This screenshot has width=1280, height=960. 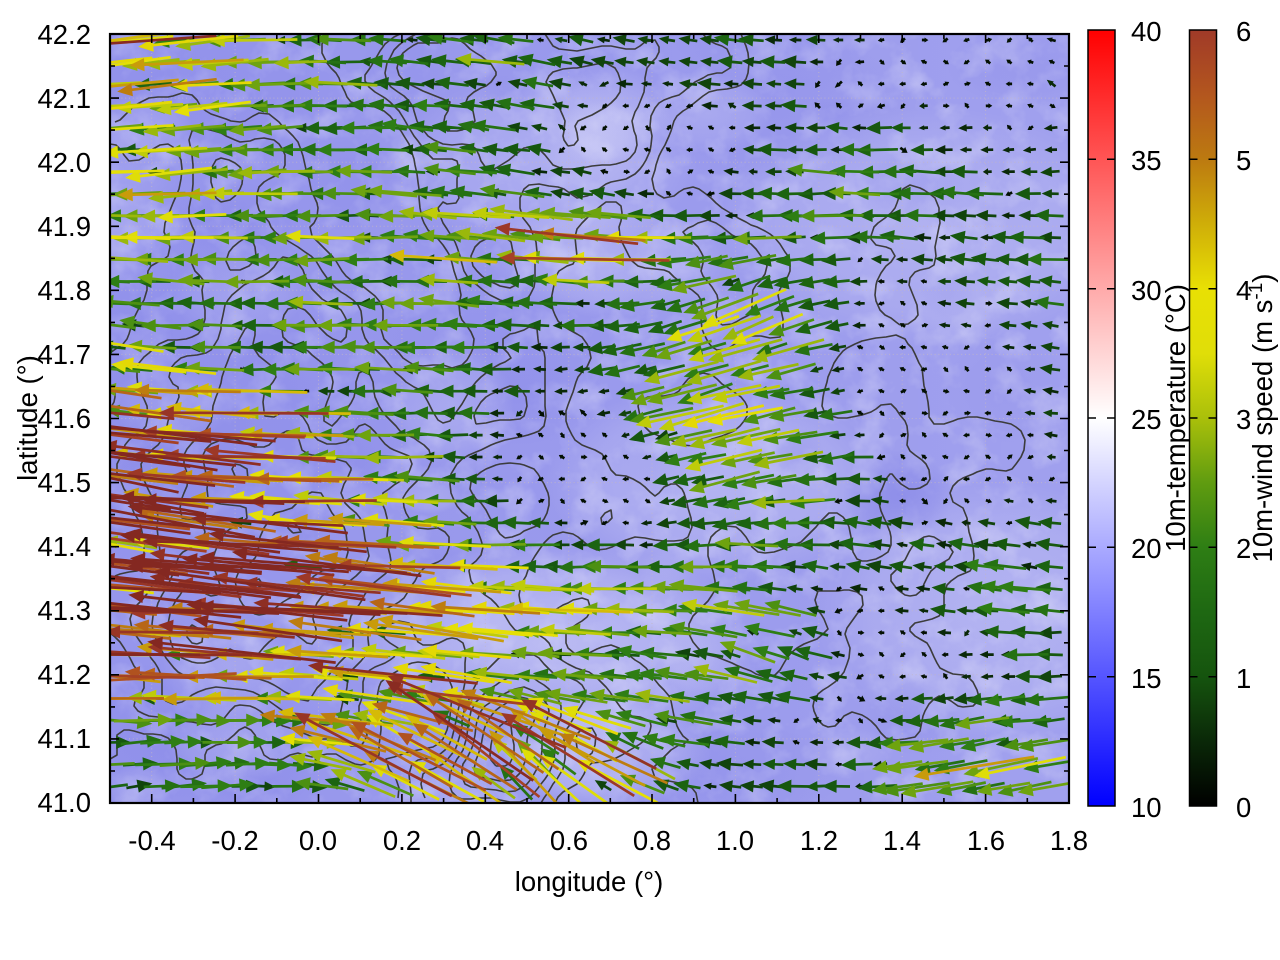 What do you see at coordinates (485, 840) in the screenshot?
I see `svg-text: 0.4` at bounding box center [485, 840].